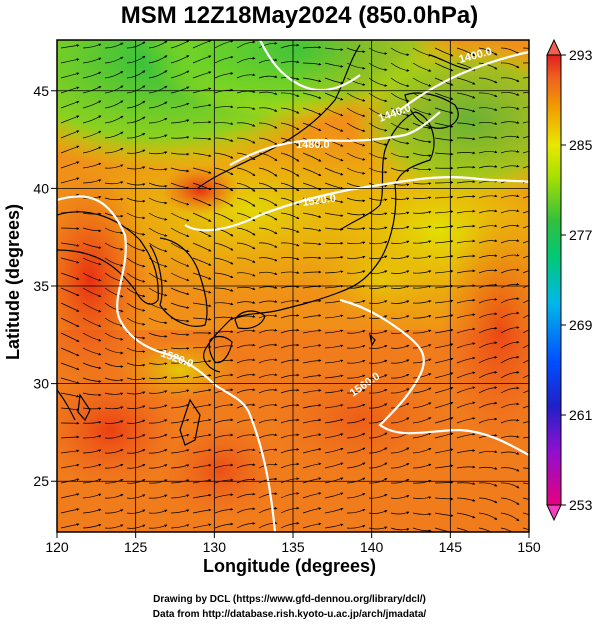 This screenshot has width=599, height=625. I want to click on x-tick-label-140: 140, so click(372, 547).